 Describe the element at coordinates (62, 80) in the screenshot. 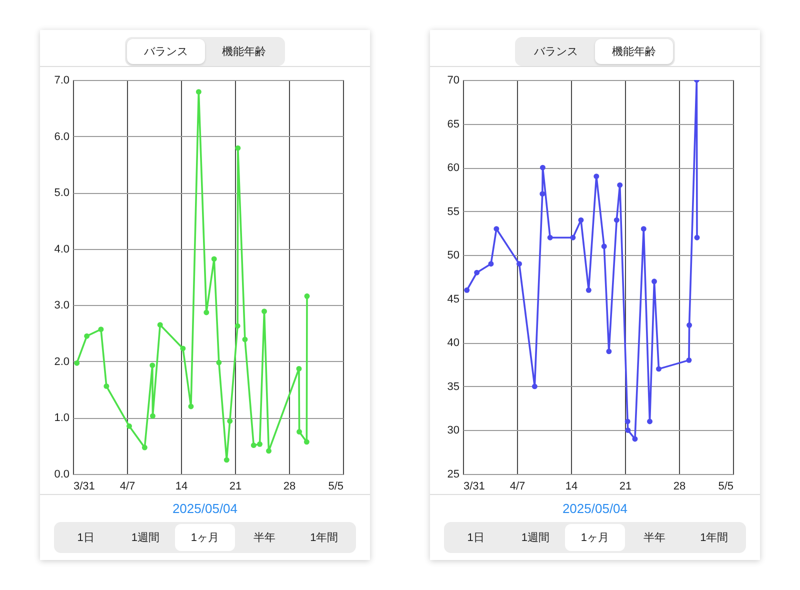

I see `y-tick-label: 7.0` at that location.